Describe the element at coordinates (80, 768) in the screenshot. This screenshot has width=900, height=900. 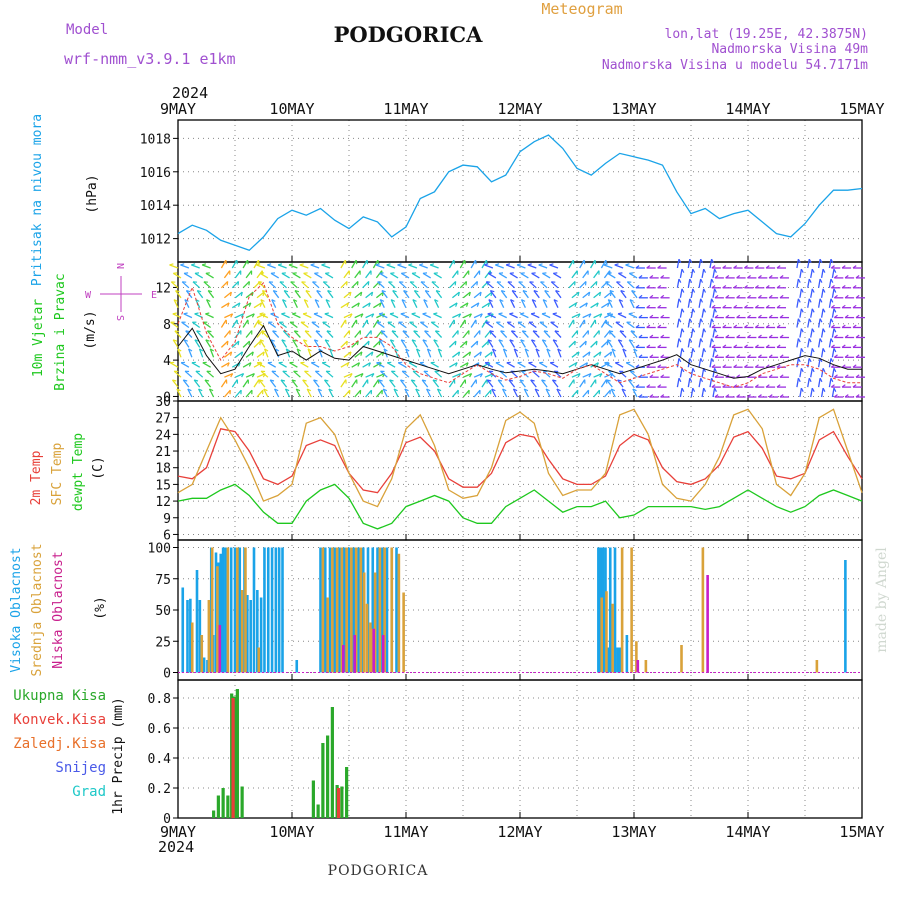
I see `precip-legend-item: Snijeg` at that location.